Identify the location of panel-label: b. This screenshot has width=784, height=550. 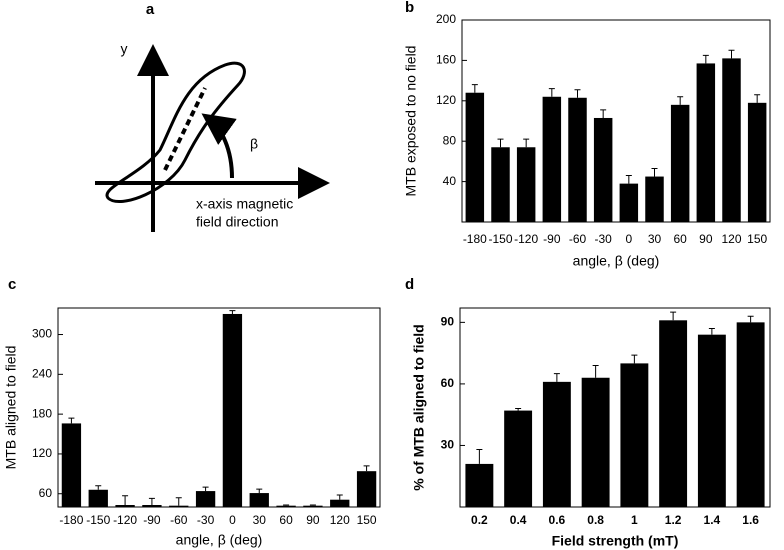
(409, 8).